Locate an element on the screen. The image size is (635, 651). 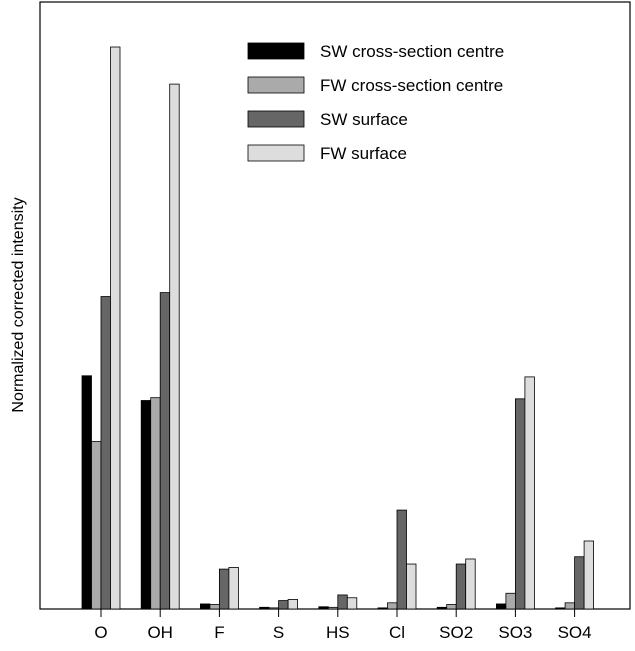
bar-so2-sw-cross-section-centre is located at coordinates (442, 608).